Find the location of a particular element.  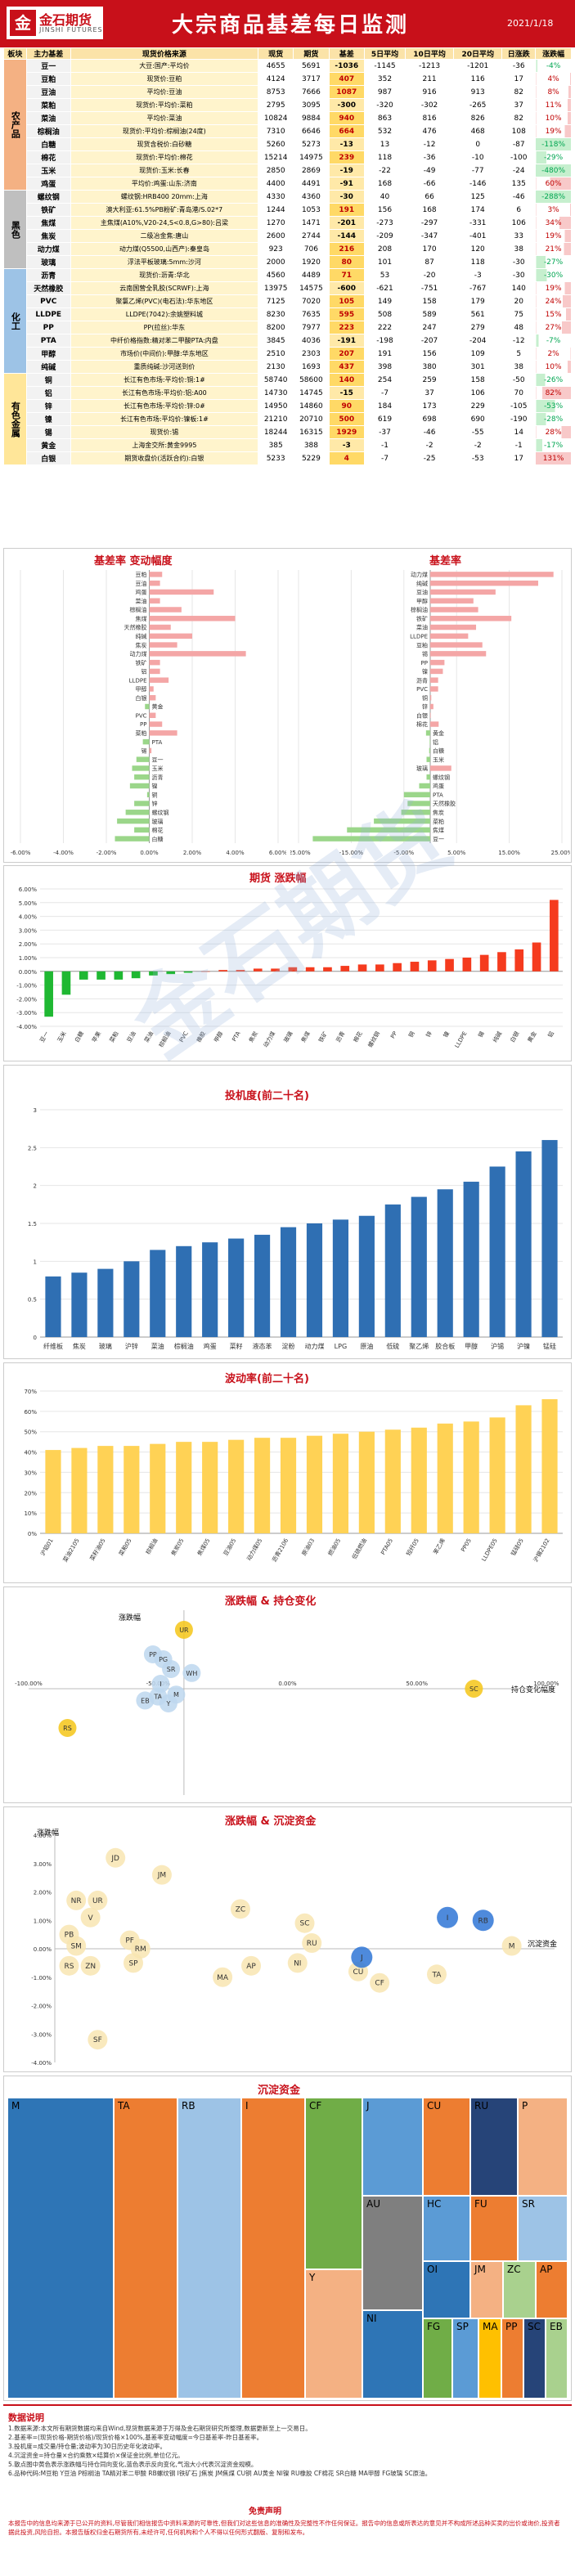

cell-a10: -751 is located at coordinates (430, 288).